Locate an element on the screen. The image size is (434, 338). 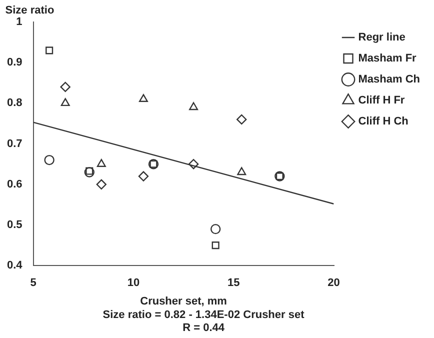
x-tick-label: 20 is located at coordinates (334, 283).